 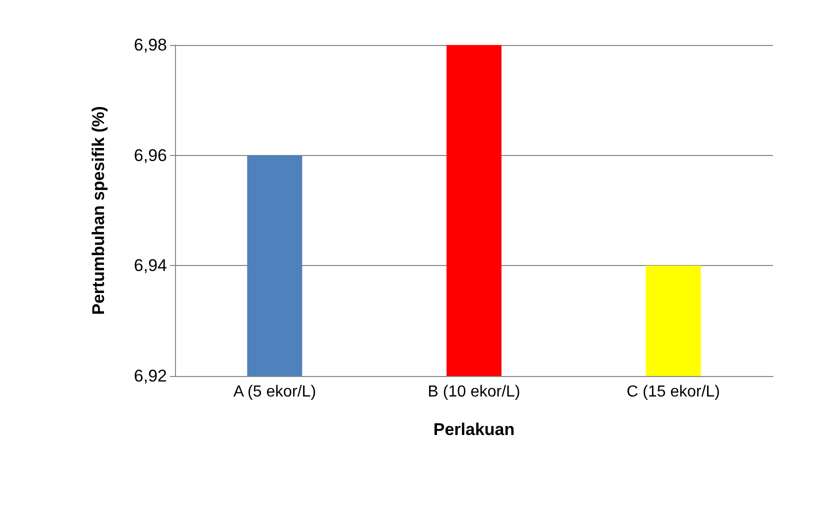 What do you see at coordinates (98, 210) in the screenshot?
I see `y-axis-title: Pertumbuhan spesifik (%)` at bounding box center [98, 210].